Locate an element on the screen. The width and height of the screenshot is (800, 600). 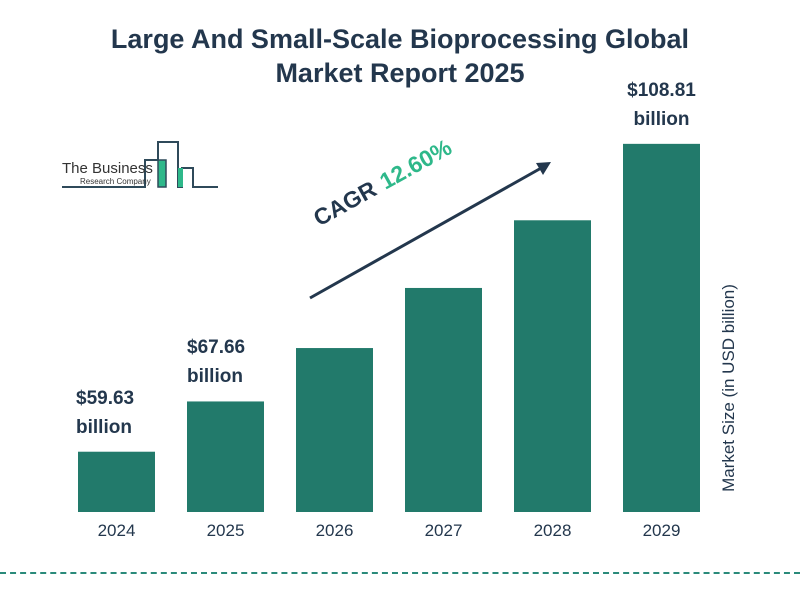
logo-subtext: Research Company is located at coordinates (115, 181).